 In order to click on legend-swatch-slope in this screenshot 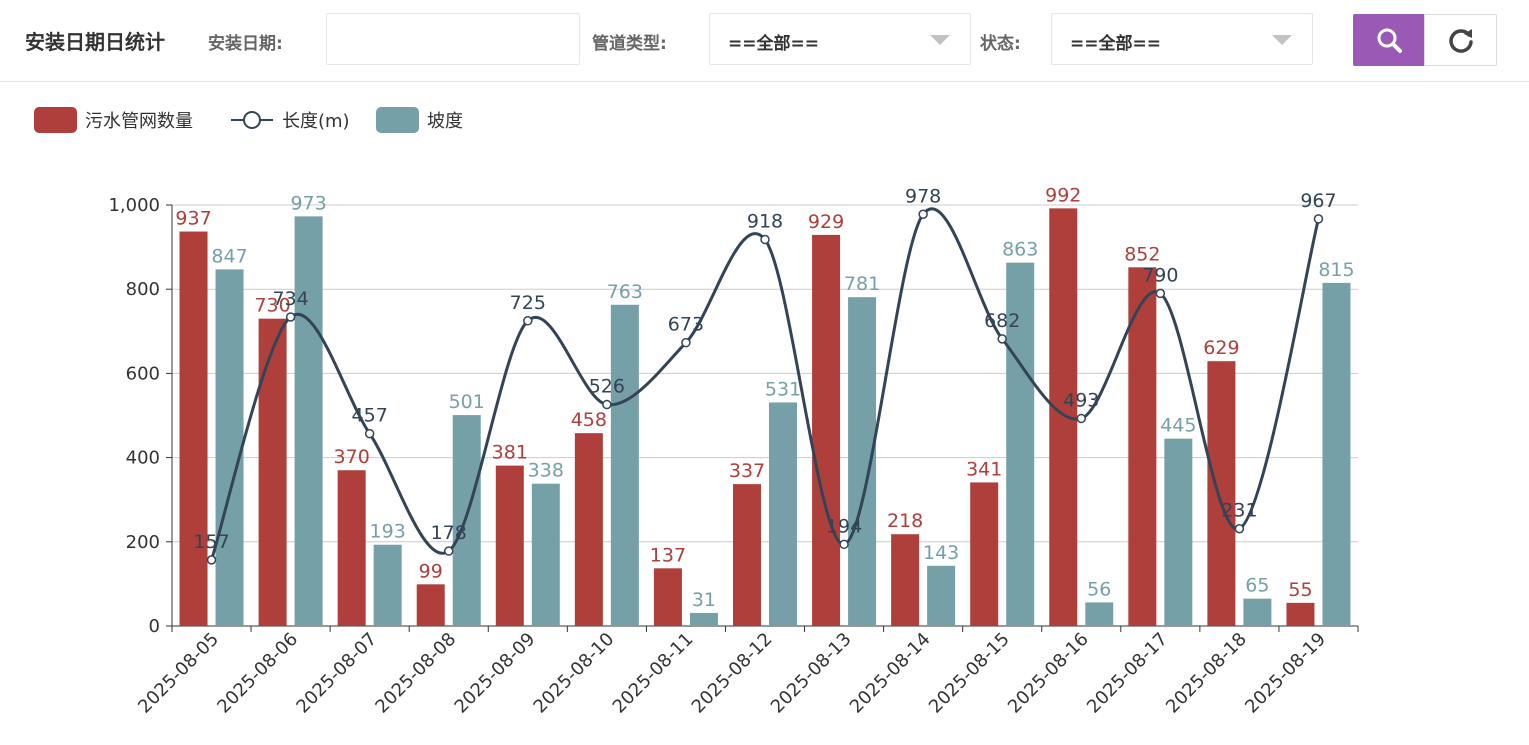, I will do `click(397, 120)`.